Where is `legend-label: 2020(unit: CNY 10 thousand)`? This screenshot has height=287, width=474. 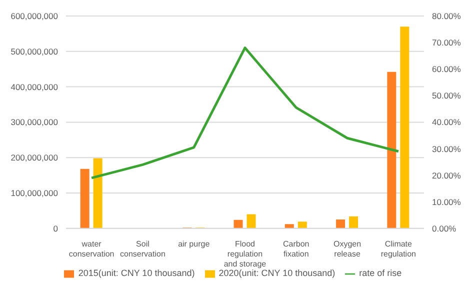 legend-label: 2020(unit: CNY 10 thousand) is located at coordinates (277, 273).